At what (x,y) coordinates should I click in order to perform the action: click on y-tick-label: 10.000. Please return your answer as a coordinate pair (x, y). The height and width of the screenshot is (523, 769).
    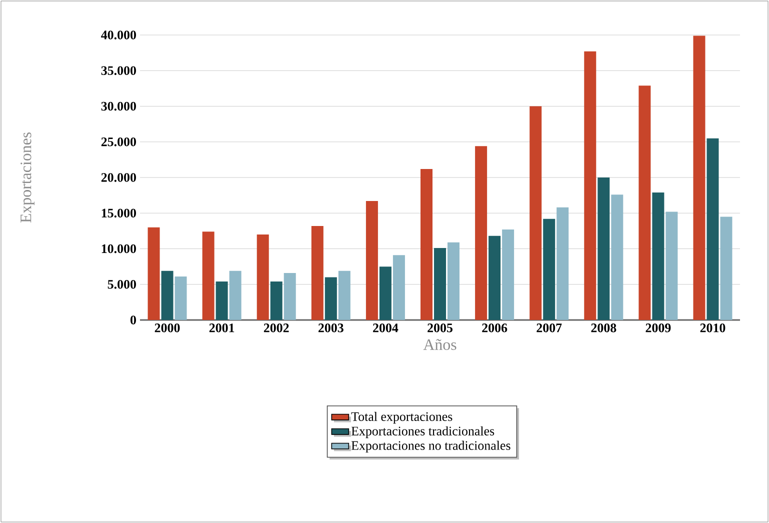
    Looking at the image, I should click on (119, 249).